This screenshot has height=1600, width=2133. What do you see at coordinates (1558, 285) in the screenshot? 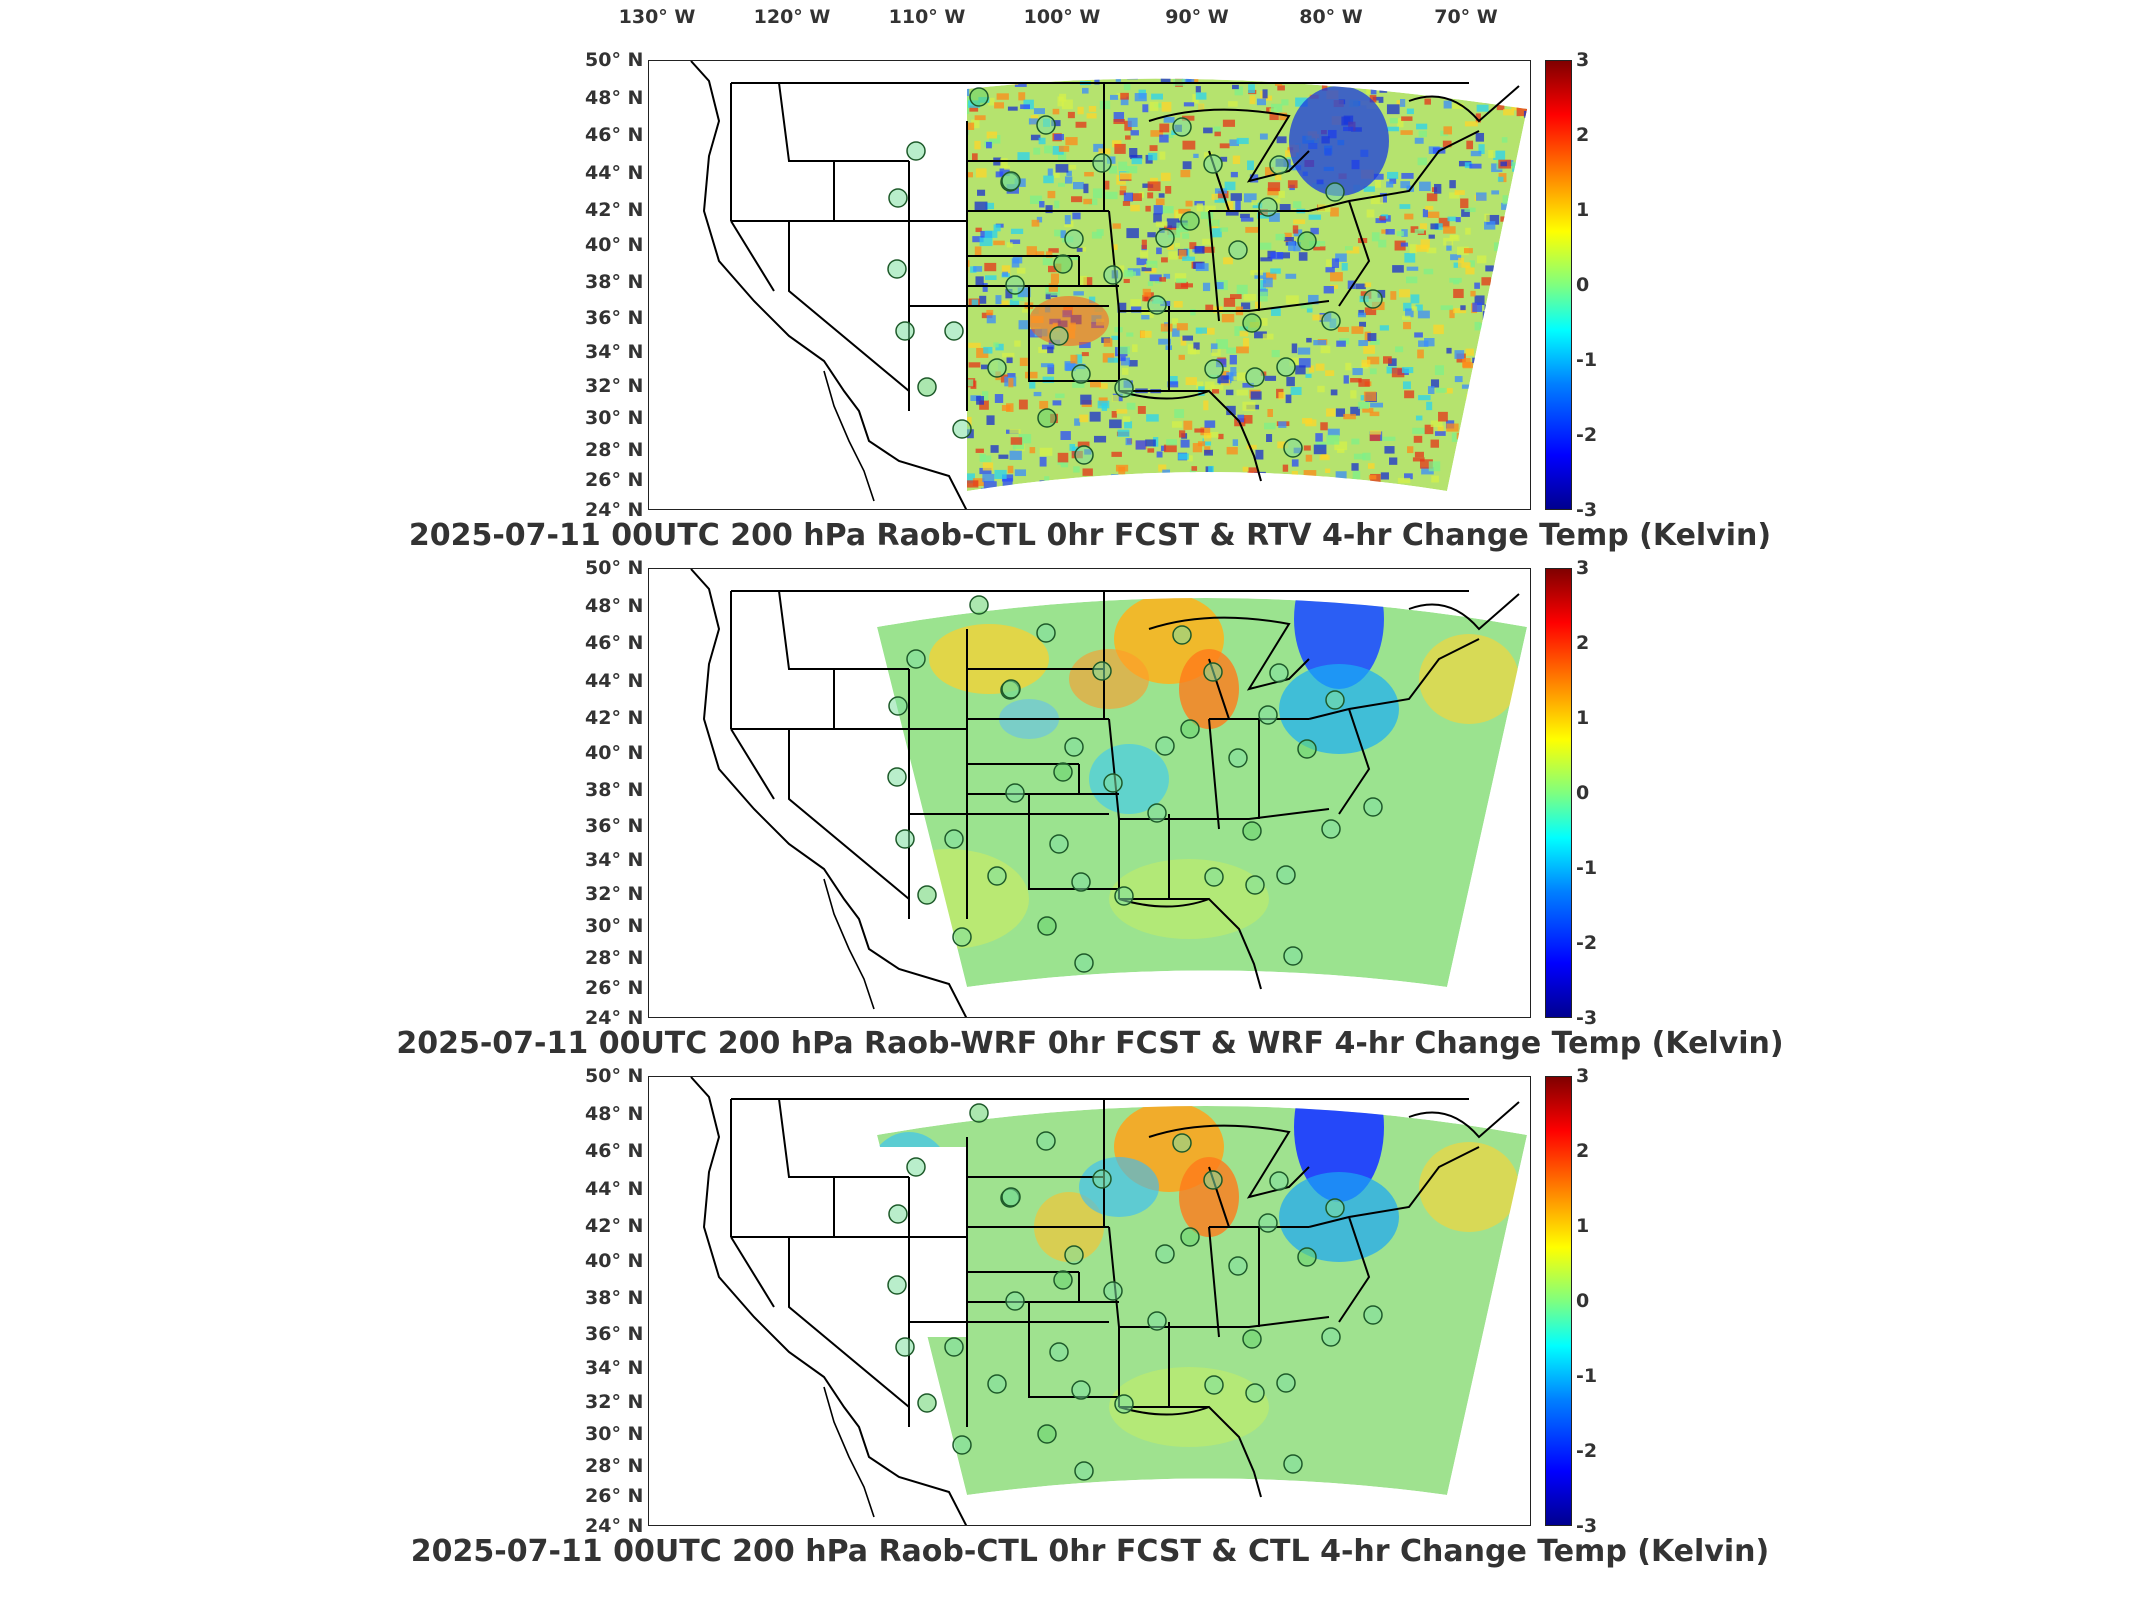
I see `colorbar` at bounding box center [1558, 285].